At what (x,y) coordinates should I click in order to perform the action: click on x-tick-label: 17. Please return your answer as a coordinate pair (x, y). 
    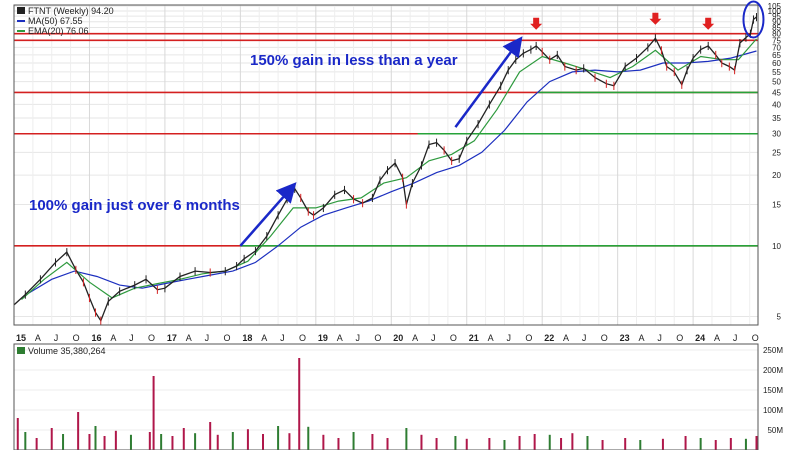
    Looking at the image, I should click on (172, 338).